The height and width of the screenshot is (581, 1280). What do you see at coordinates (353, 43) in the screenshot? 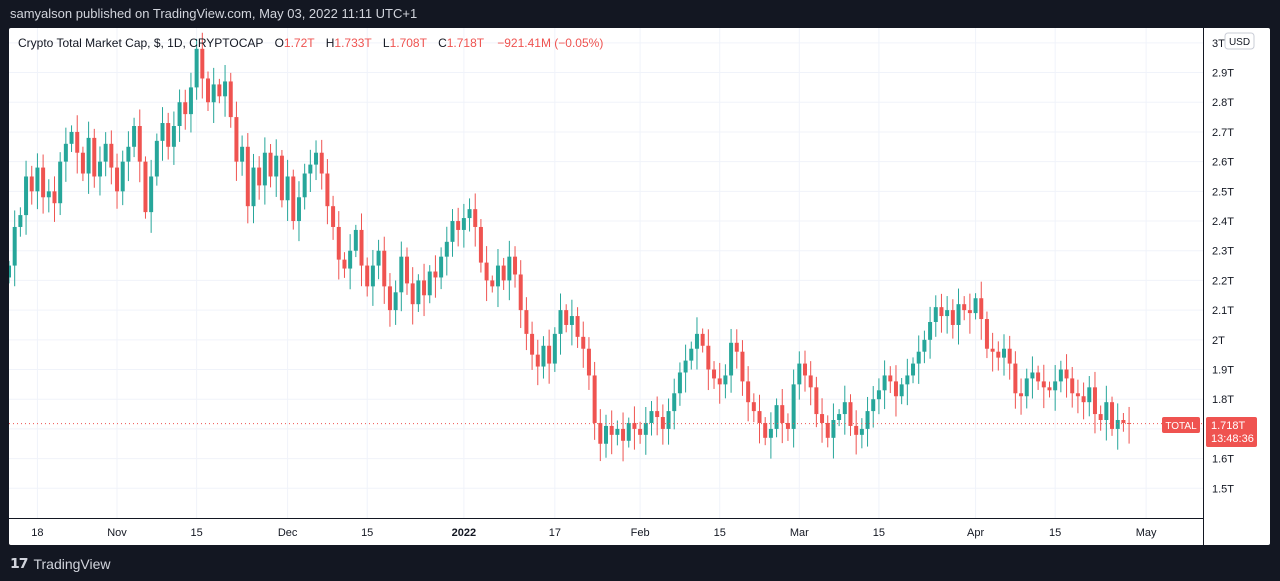
I see `legend-high-value: 1.733T` at bounding box center [353, 43].